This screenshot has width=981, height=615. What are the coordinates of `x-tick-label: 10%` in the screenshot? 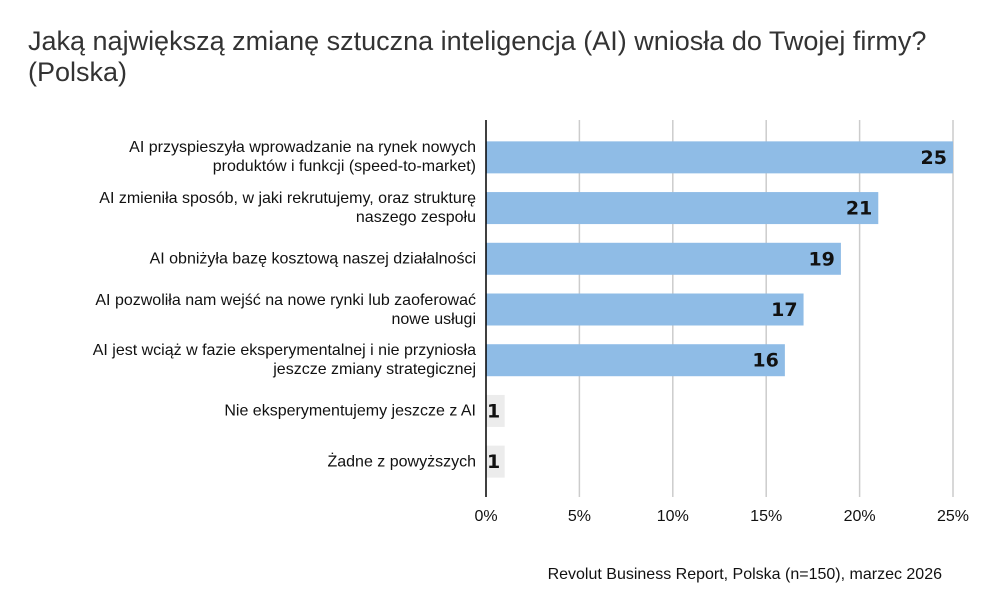 It's located at (673, 516).